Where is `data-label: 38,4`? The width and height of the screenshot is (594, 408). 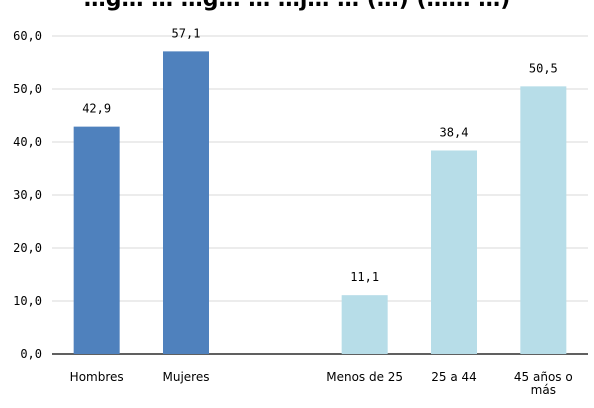 data-label: 38,4 is located at coordinates (454, 132).